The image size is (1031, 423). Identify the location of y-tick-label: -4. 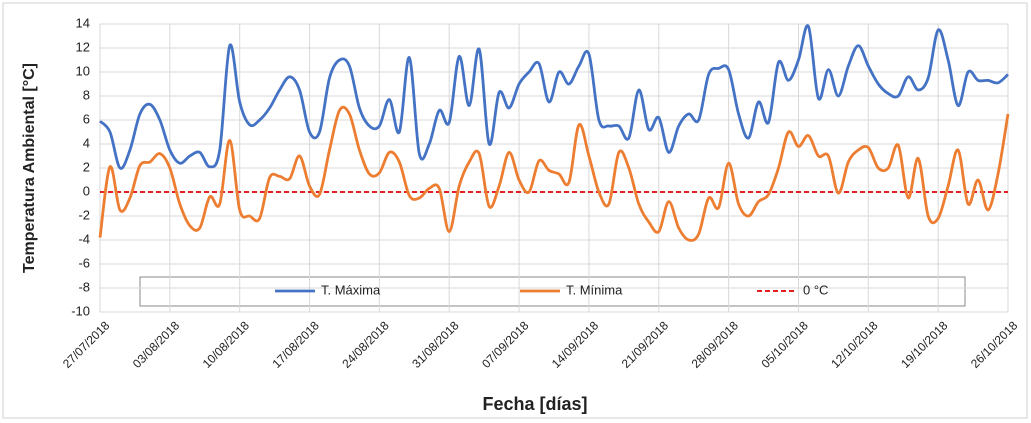
(84, 238).